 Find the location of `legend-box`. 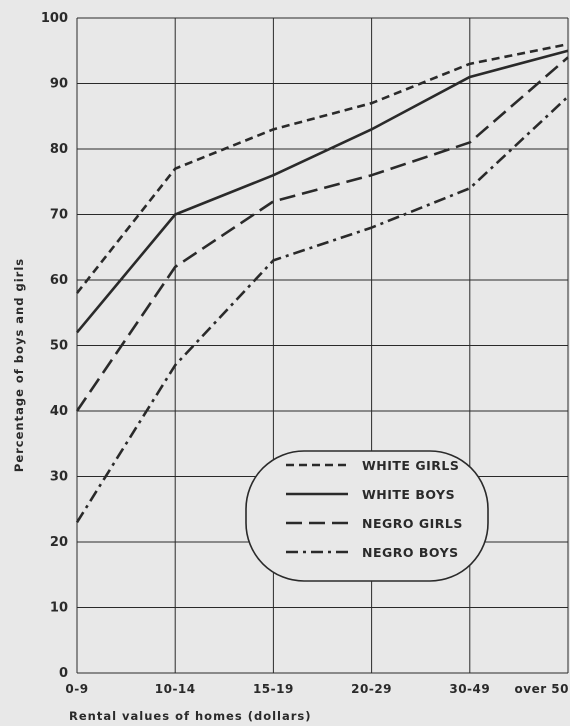

legend-box is located at coordinates (367, 516).